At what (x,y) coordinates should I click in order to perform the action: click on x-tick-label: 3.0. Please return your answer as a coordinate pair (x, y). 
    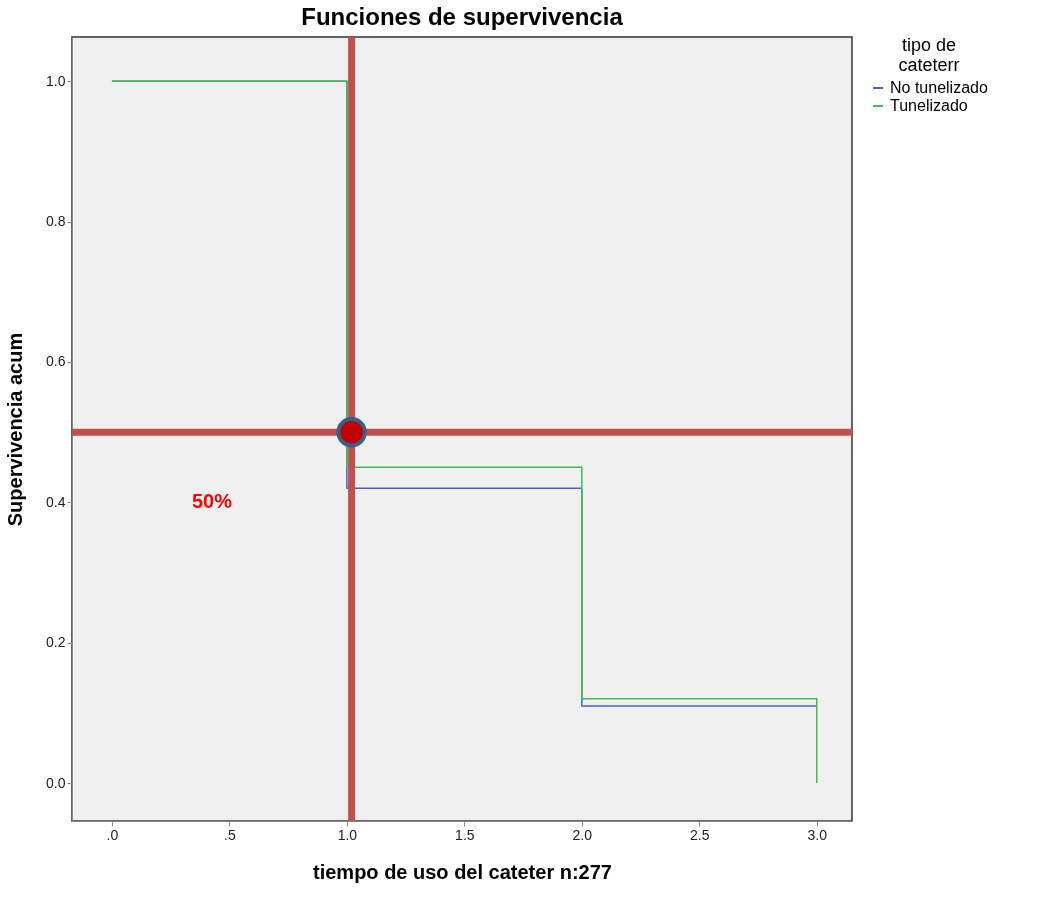
    Looking at the image, I should click on (817, 834).